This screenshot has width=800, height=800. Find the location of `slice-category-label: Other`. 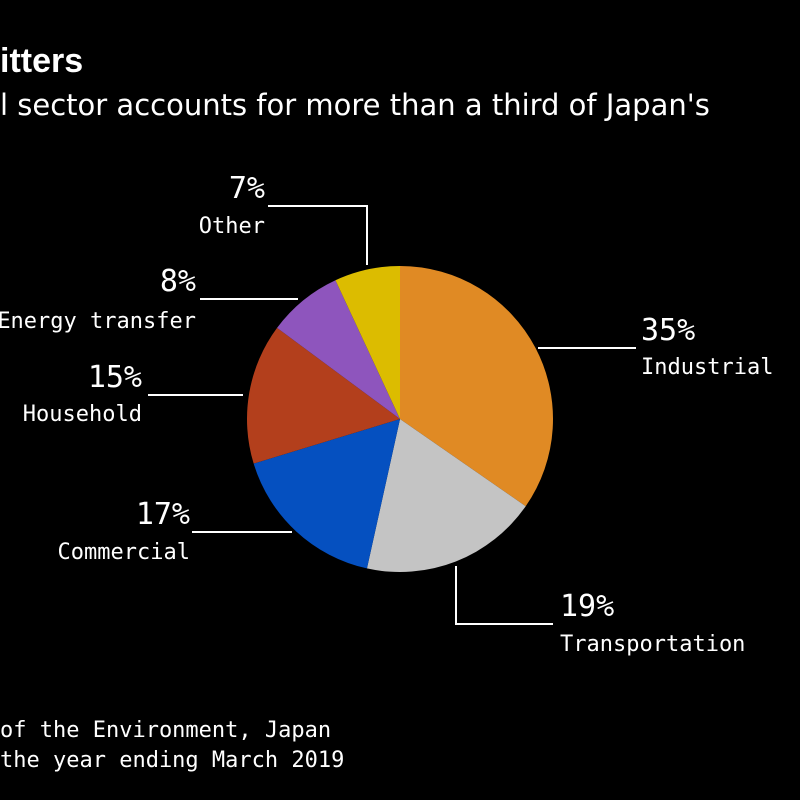

slice-category-label: Other is located at coordinates (232, 226).